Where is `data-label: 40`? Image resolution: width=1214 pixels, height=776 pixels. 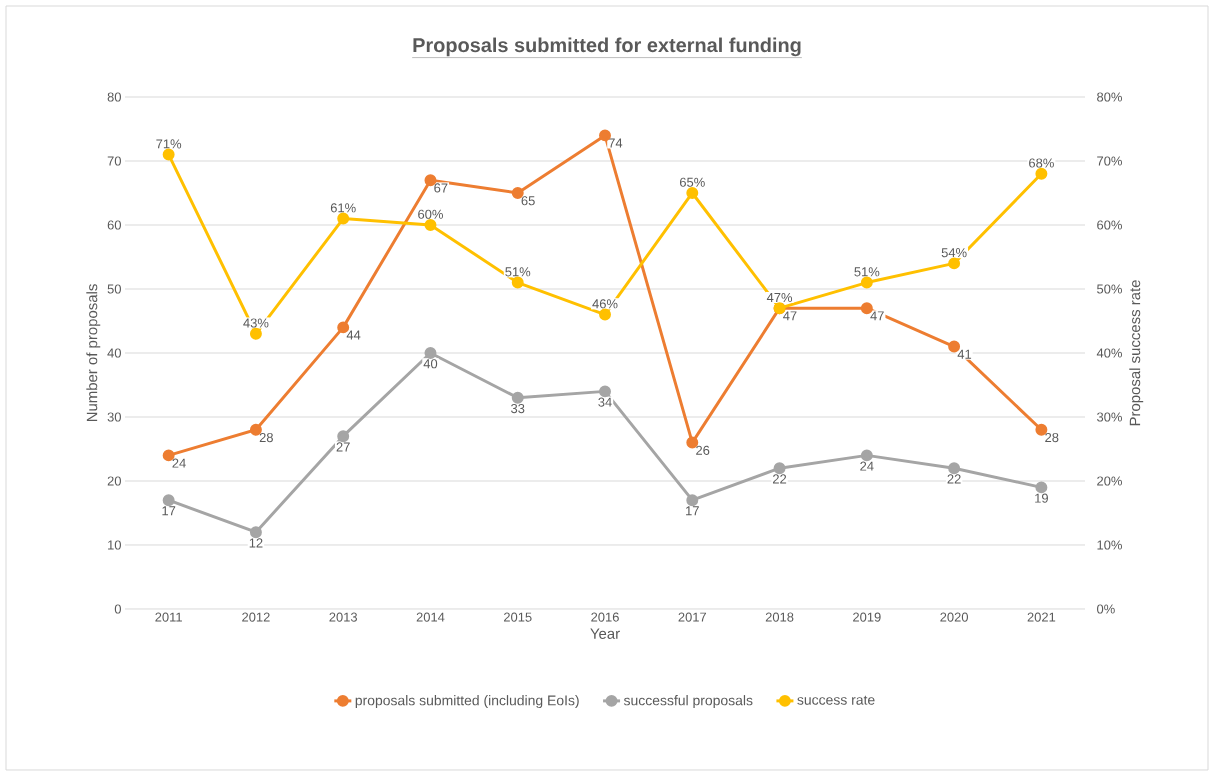 data-label: 40 is located at coordinates (430, 364).